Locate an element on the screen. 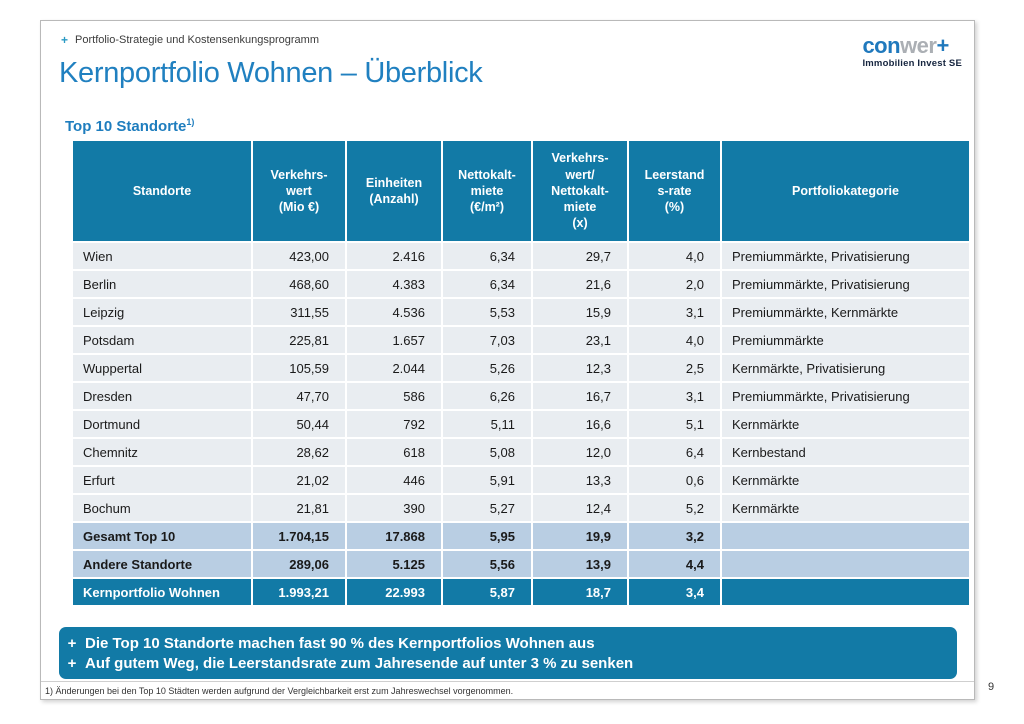 The image size is (1024, 724). table-cell: 18,7 is located at coordinates (580, 592).